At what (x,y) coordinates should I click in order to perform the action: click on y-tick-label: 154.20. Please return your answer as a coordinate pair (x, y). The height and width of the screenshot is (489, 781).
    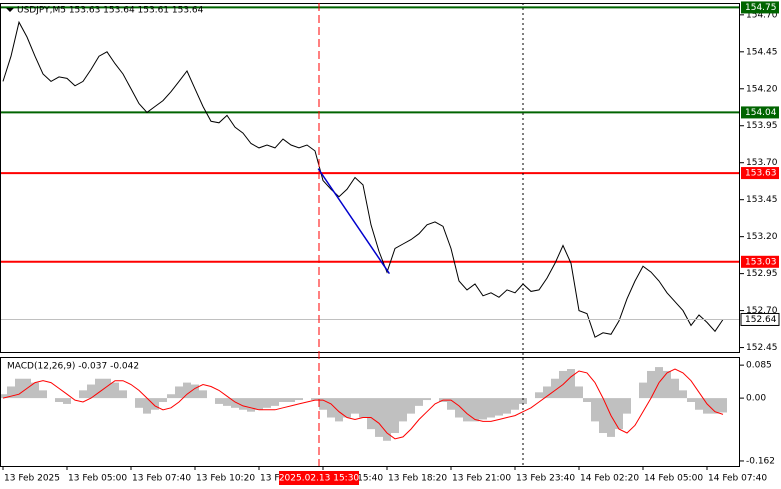
    Looking at the image, I should click on (762, 89).